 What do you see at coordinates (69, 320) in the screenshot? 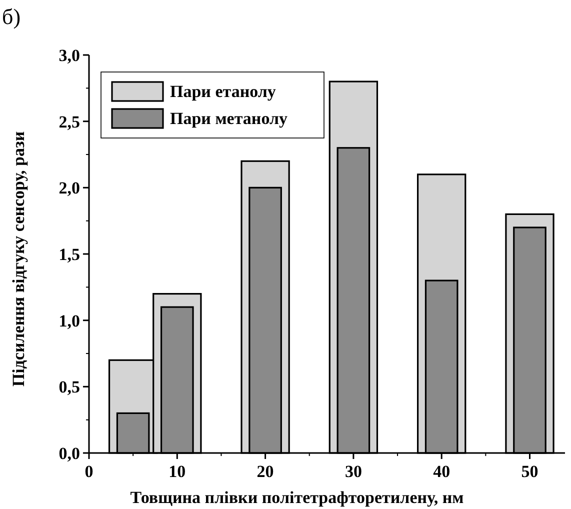
I see `y-tick-label: 1,0` at bounding box center [69, 320].